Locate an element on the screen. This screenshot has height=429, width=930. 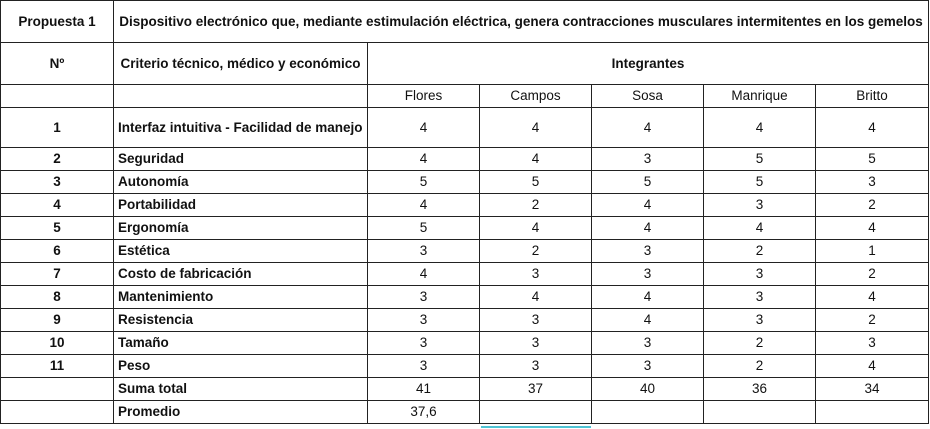
total-value: 36 is located at coordinates (759, 389).